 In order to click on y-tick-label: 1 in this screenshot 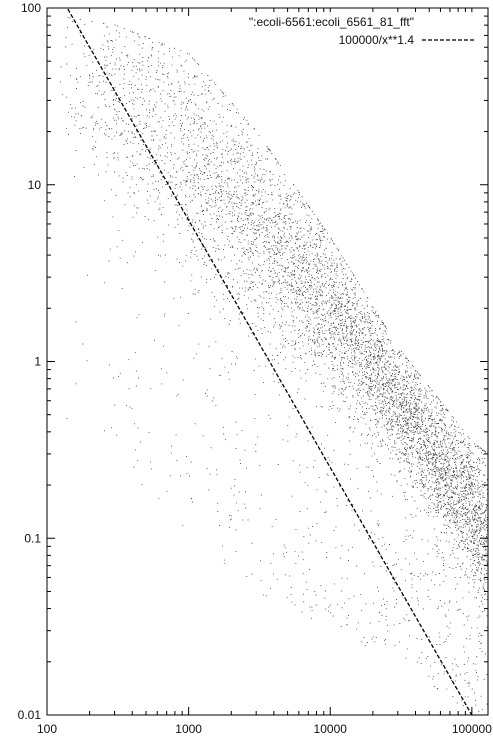, I will do `click(37, 362)`.